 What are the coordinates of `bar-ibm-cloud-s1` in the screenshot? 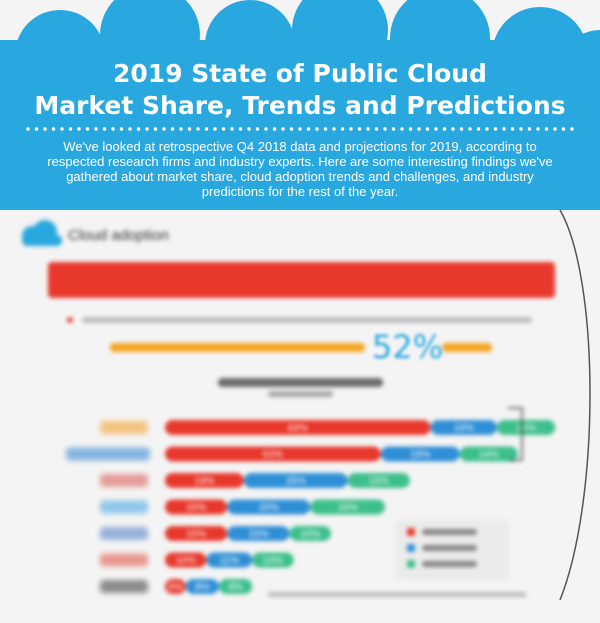 It's located at (196, 507).